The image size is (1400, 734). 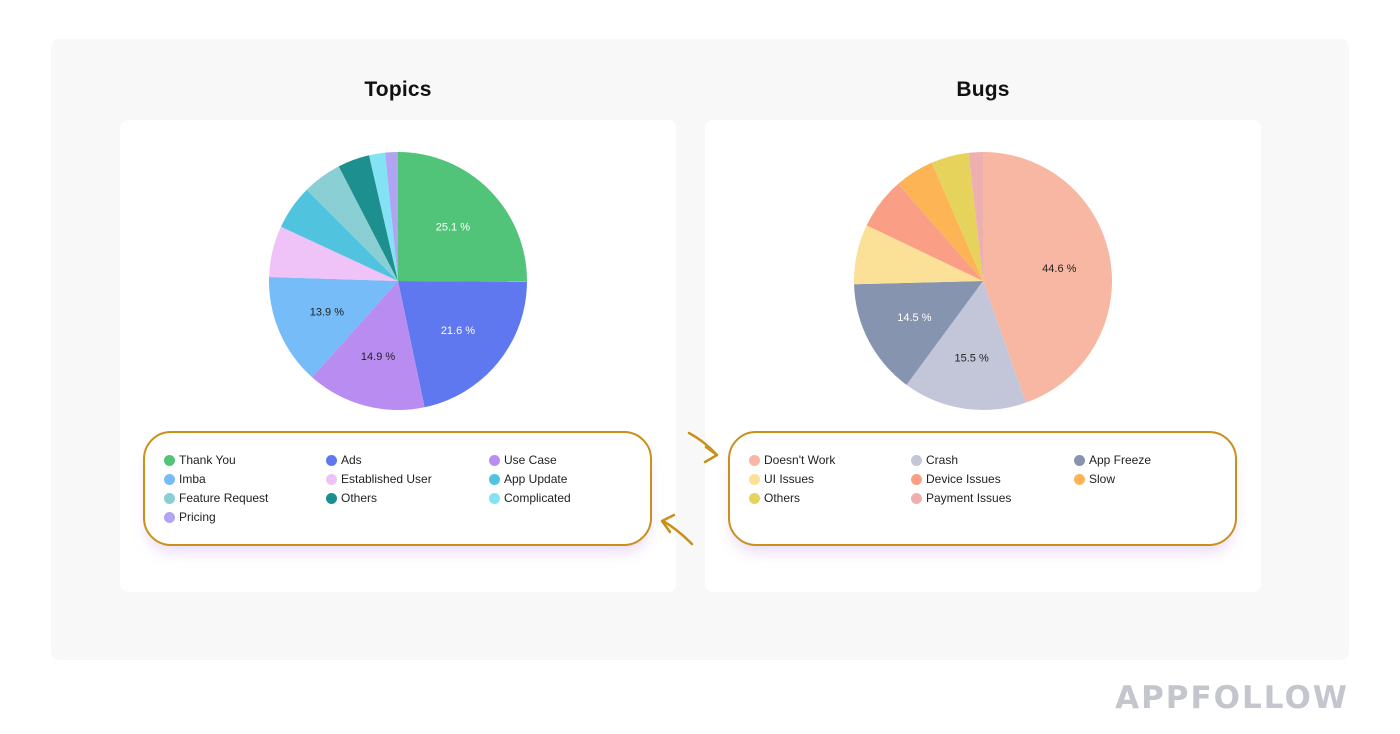 What do you see at coordinates (327, 313) in the screenshot?
I see `topics-data-label-imba: 13.9 %` at bounding box center [327, 313].